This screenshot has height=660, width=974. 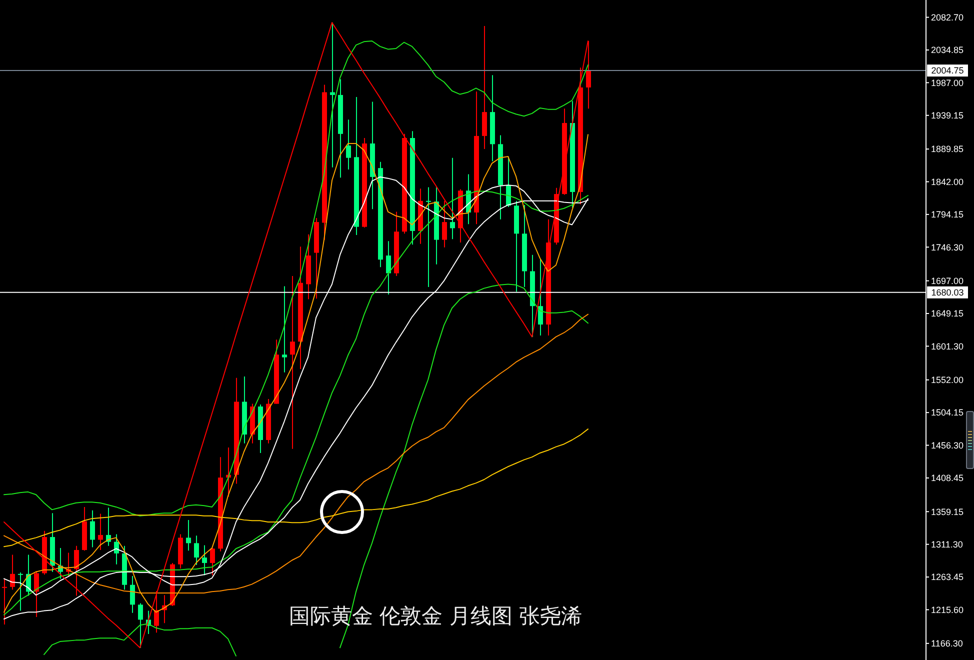 What do you see at coordinates (947, 281) in the screenshot?
I see `y-tick-label: 1697.00` at bounding box center [947, 281].